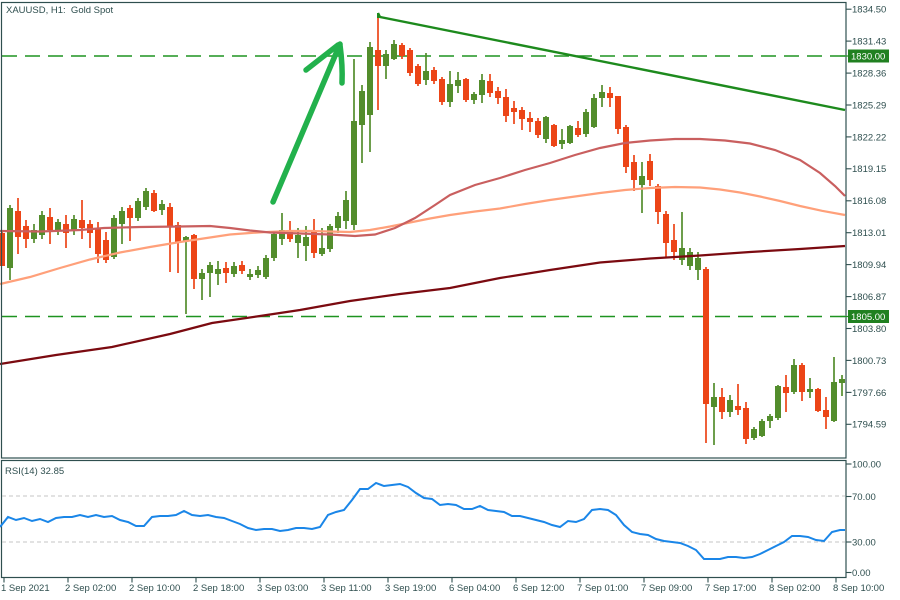 This screenshot has height=600, width=900. Describe the element at coordinates (90, 588) in the screenshot. I see `svg-text: 2 Sep 02:00` at that location.